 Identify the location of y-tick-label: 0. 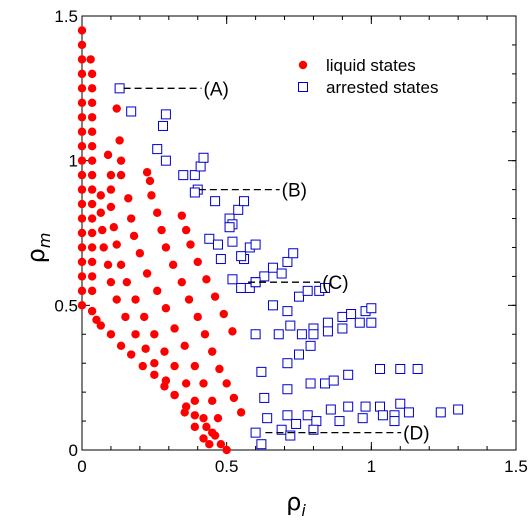
(73, 450).